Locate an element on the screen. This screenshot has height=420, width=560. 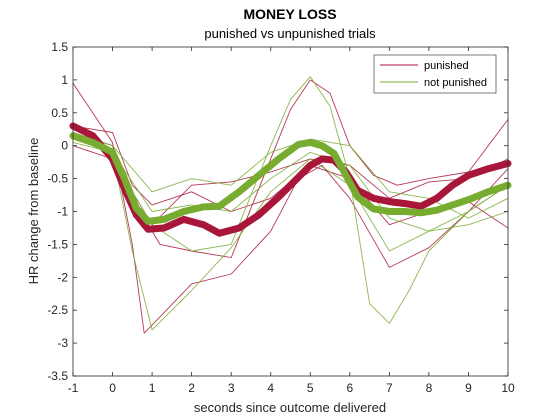
y-tick-label: 0 is located at coordinates (64, 146).